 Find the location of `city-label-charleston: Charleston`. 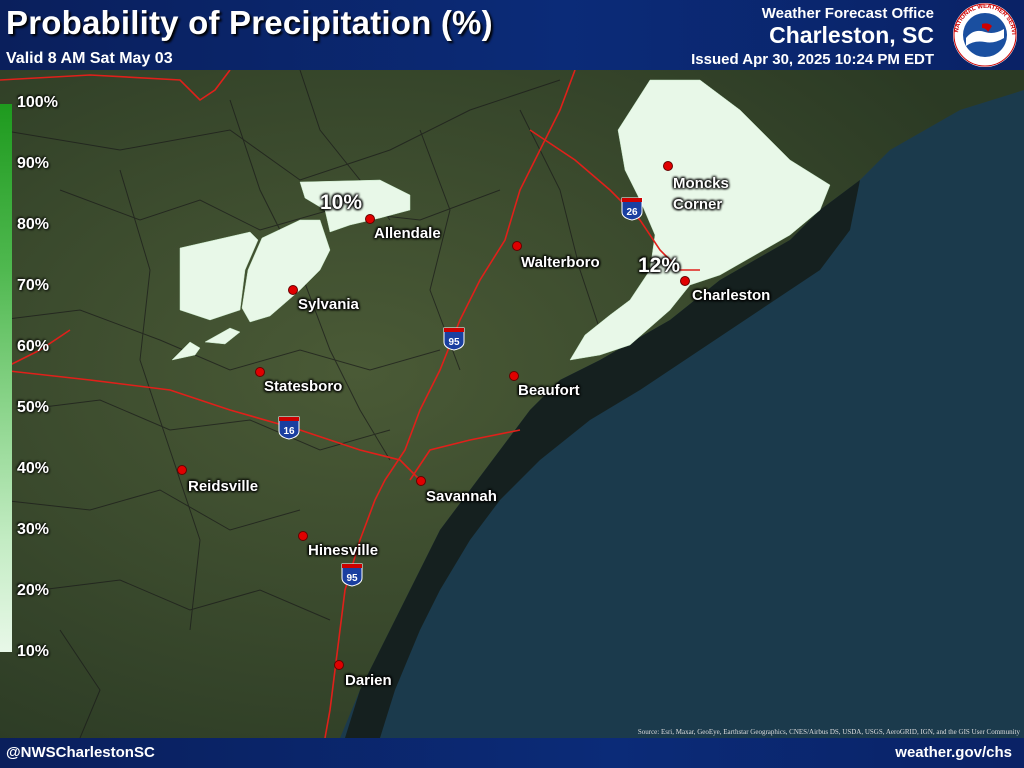

city-label-charleston: Charleston is located at coordinates (731, 295).